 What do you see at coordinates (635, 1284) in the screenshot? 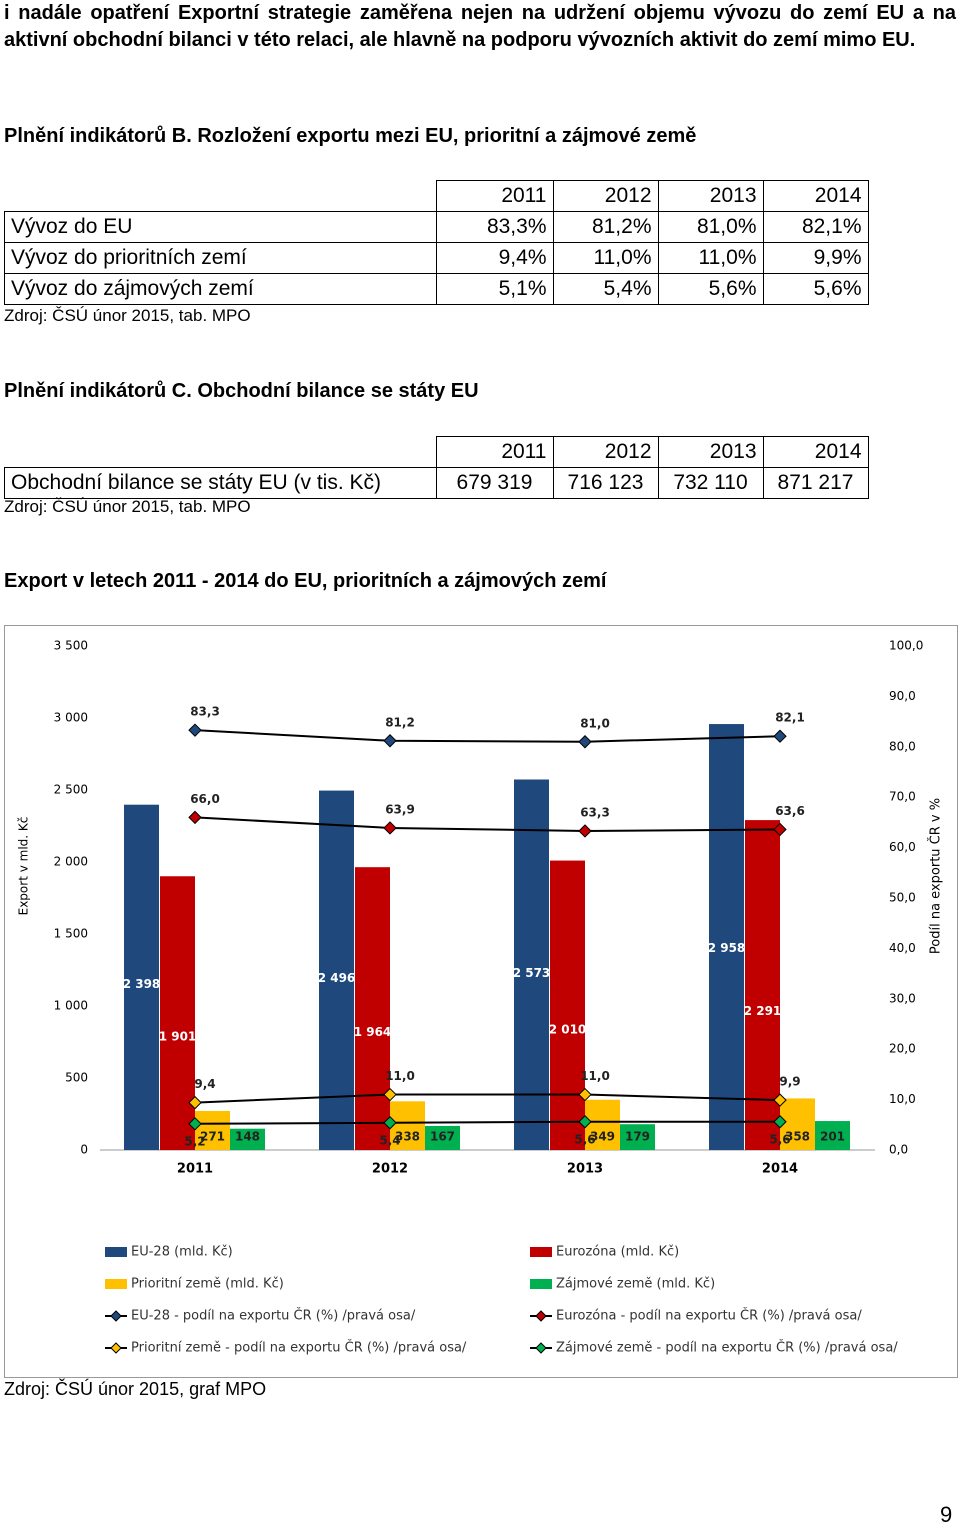
I see `legend-label: Zájmové země (mld. Kč)` at bounding box center [635, 1284].